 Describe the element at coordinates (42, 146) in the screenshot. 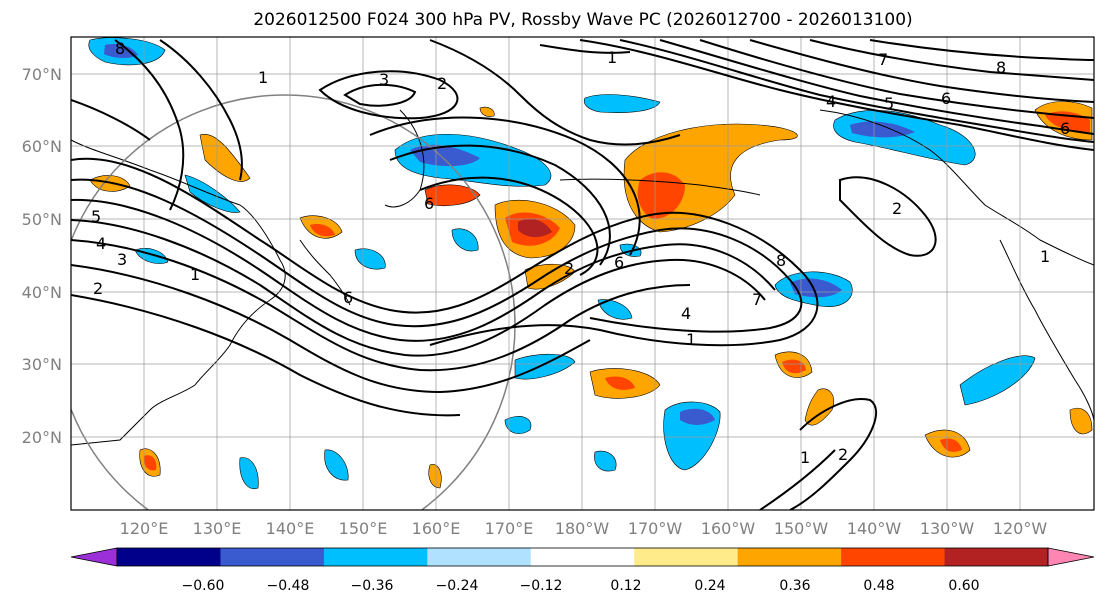

I see `lat-label: 60°N` at that location.